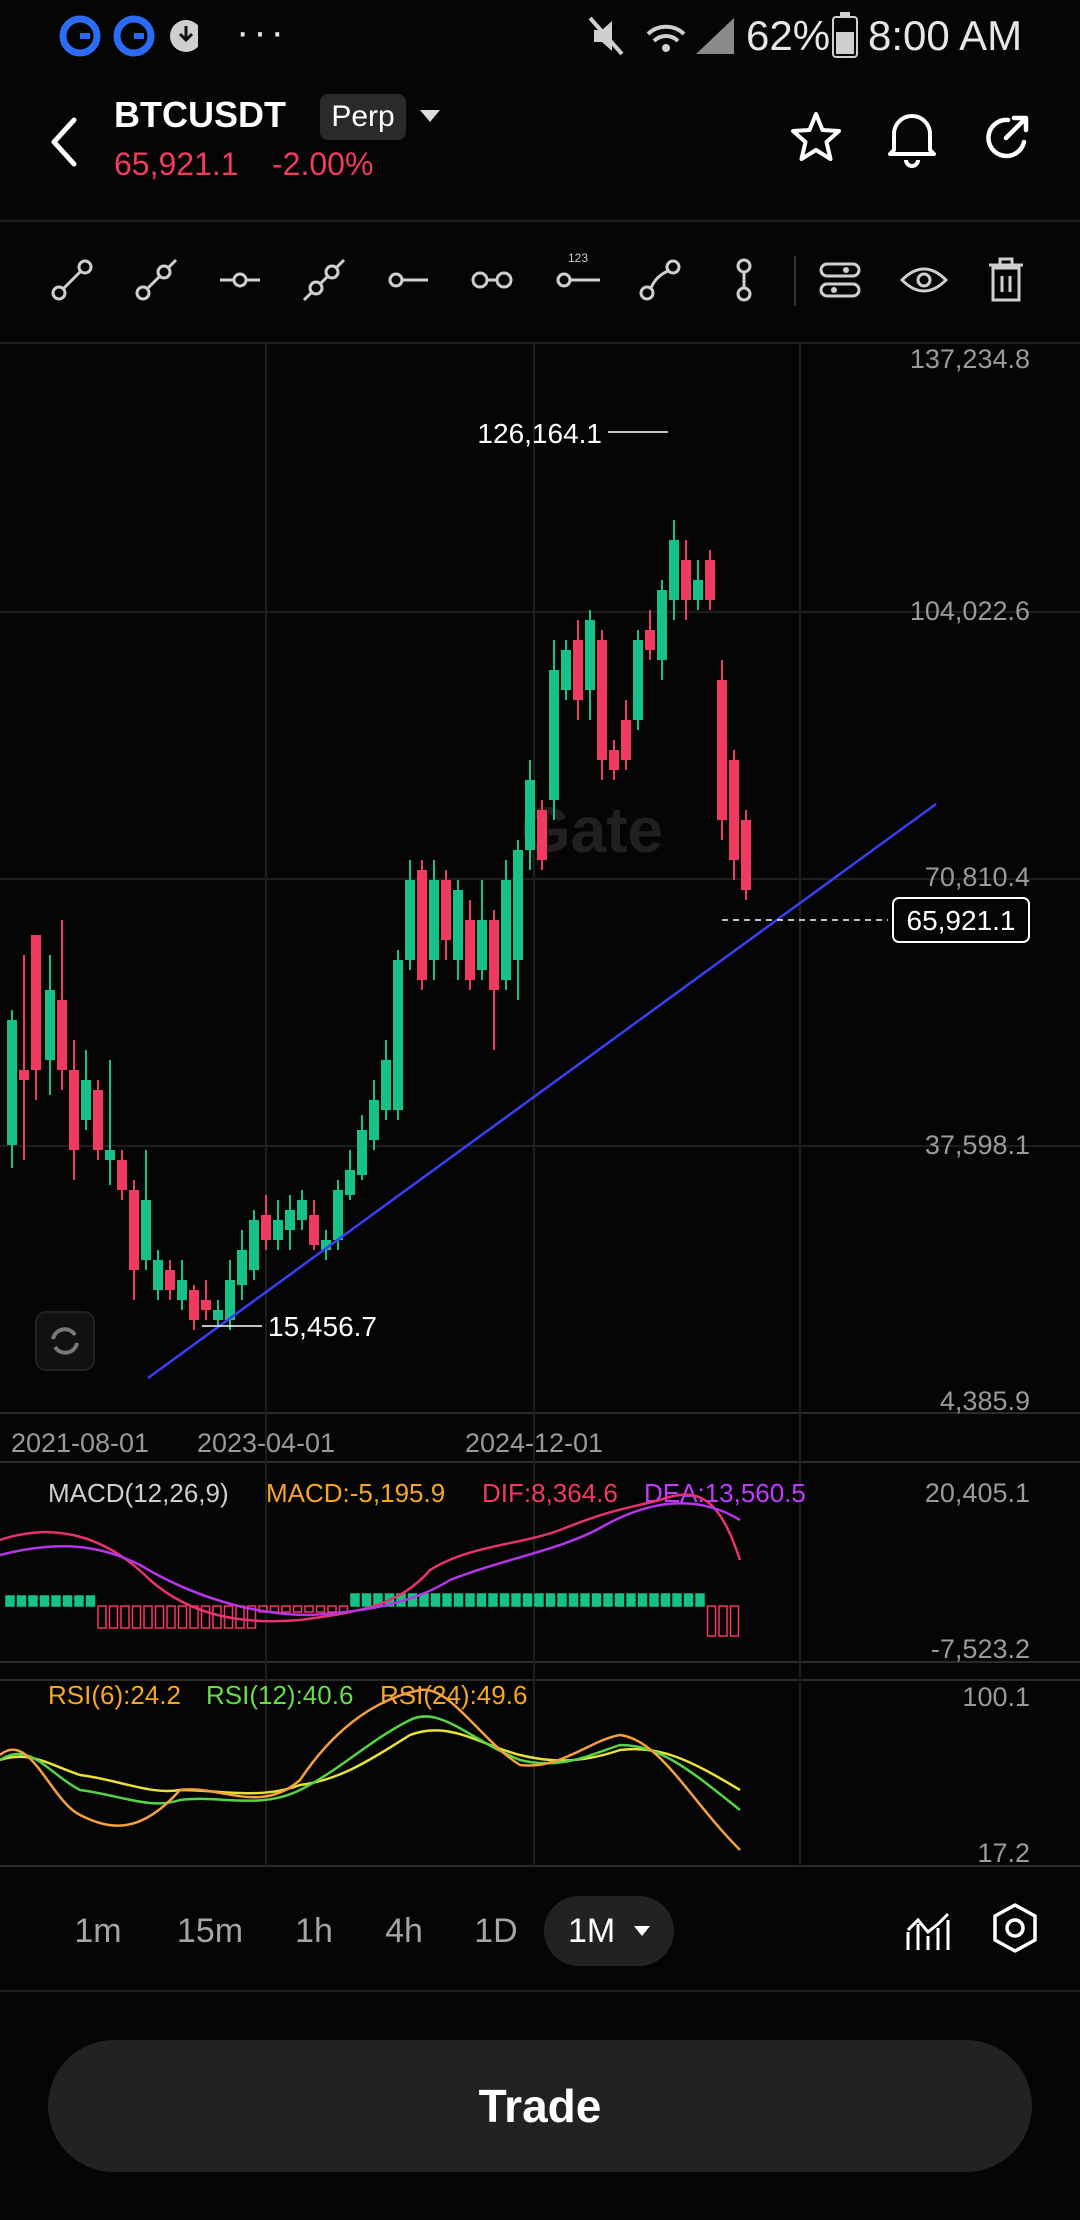 This screenshot has width=1080, height=2220. Describe the element at coordinates (928, 1930) in the screenshot. I see `indicators-icon` at that location.